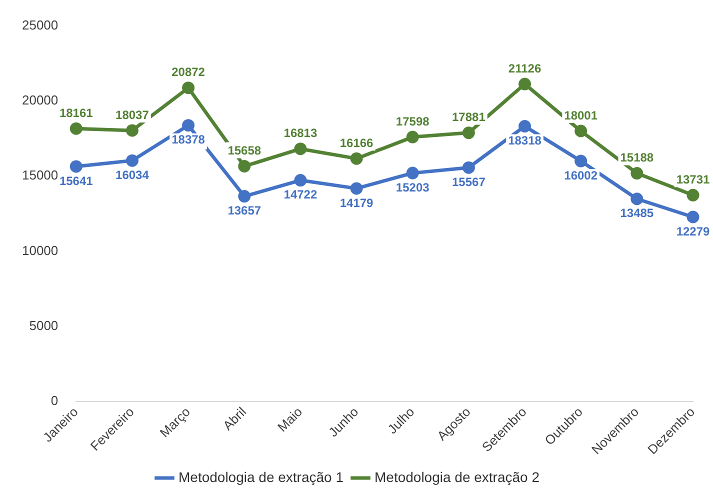 The width and height of the screenshot is (713, 495). Describe the element at coordinates (76, 181) in the screenshot. I see `data-label: 15641` at that location.